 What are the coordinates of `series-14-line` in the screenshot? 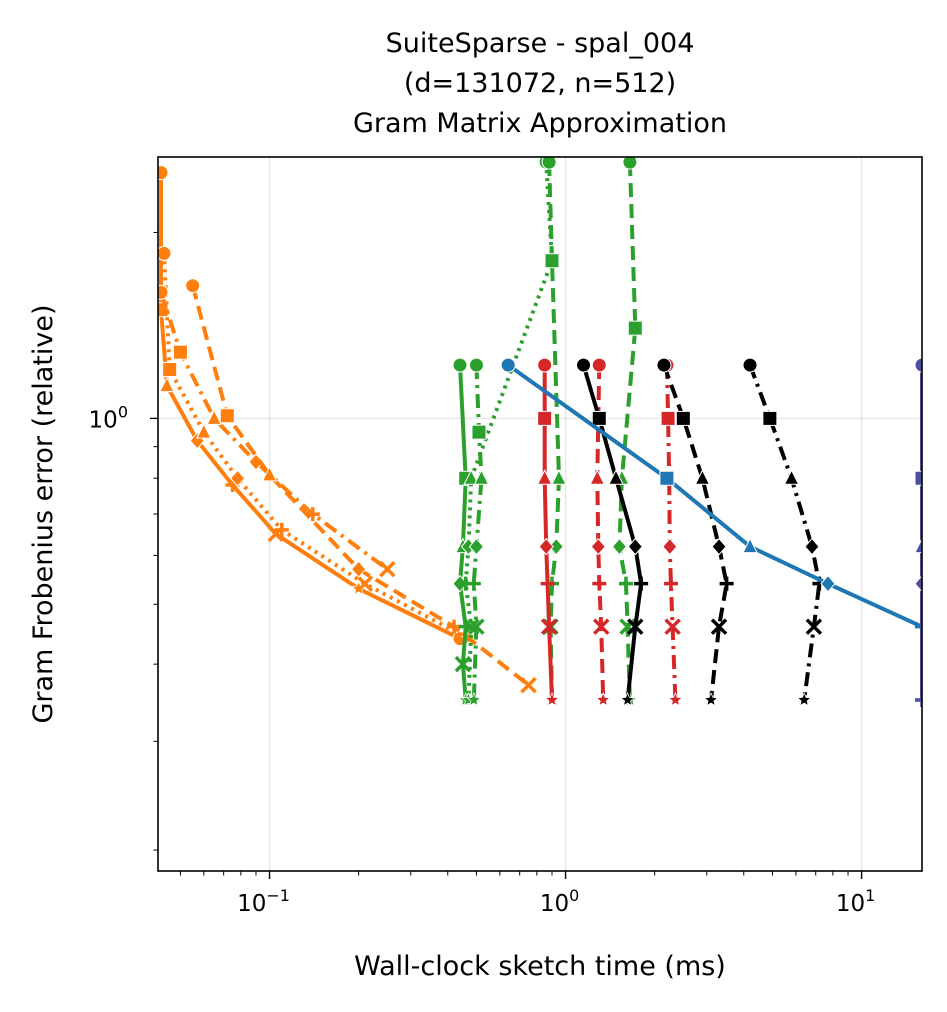 It's located at (785, 532).